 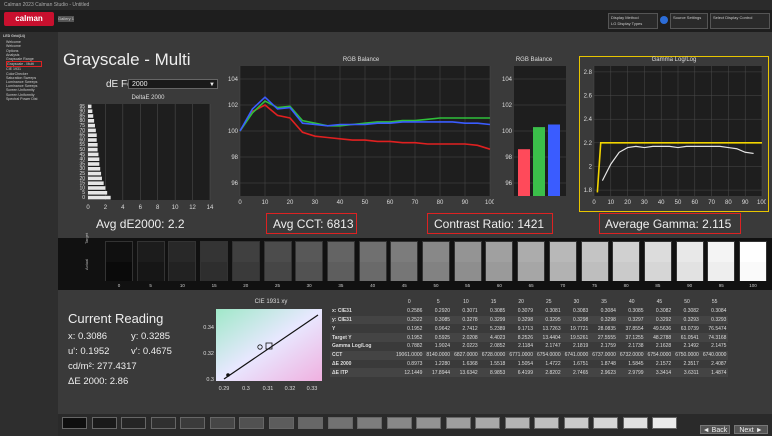 What do you see at coordinates (315, 203) in the screenshot?
I see `rgb-x-tick: 30` at bounding box center [315, 203].